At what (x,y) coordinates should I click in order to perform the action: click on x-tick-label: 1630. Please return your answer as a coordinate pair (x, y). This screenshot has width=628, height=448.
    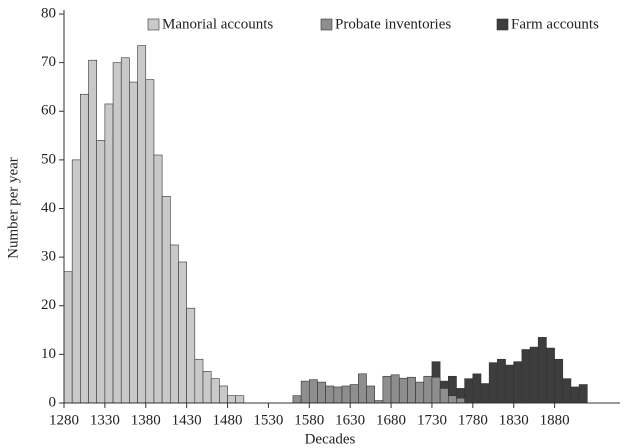
    Looking at the image, I should click on (350, 420).